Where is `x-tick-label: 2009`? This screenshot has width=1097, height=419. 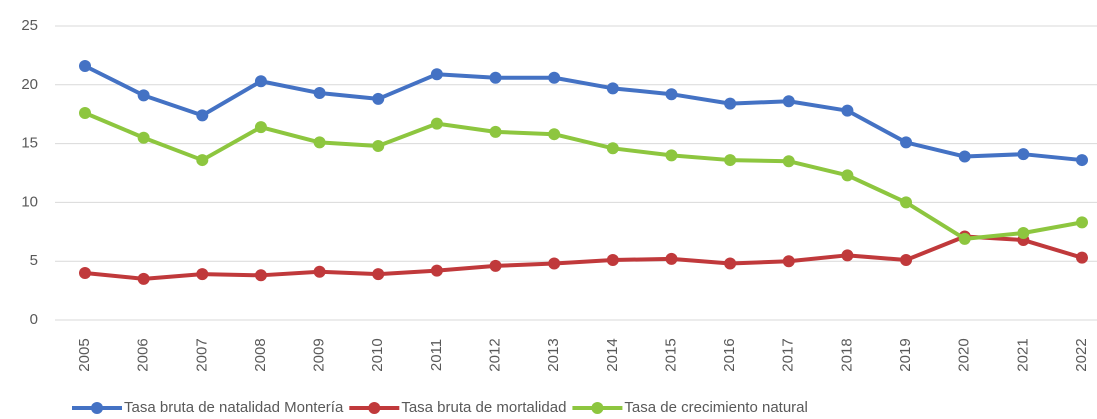 x-tick-label: 2009 is located at coordinates (319, 354).